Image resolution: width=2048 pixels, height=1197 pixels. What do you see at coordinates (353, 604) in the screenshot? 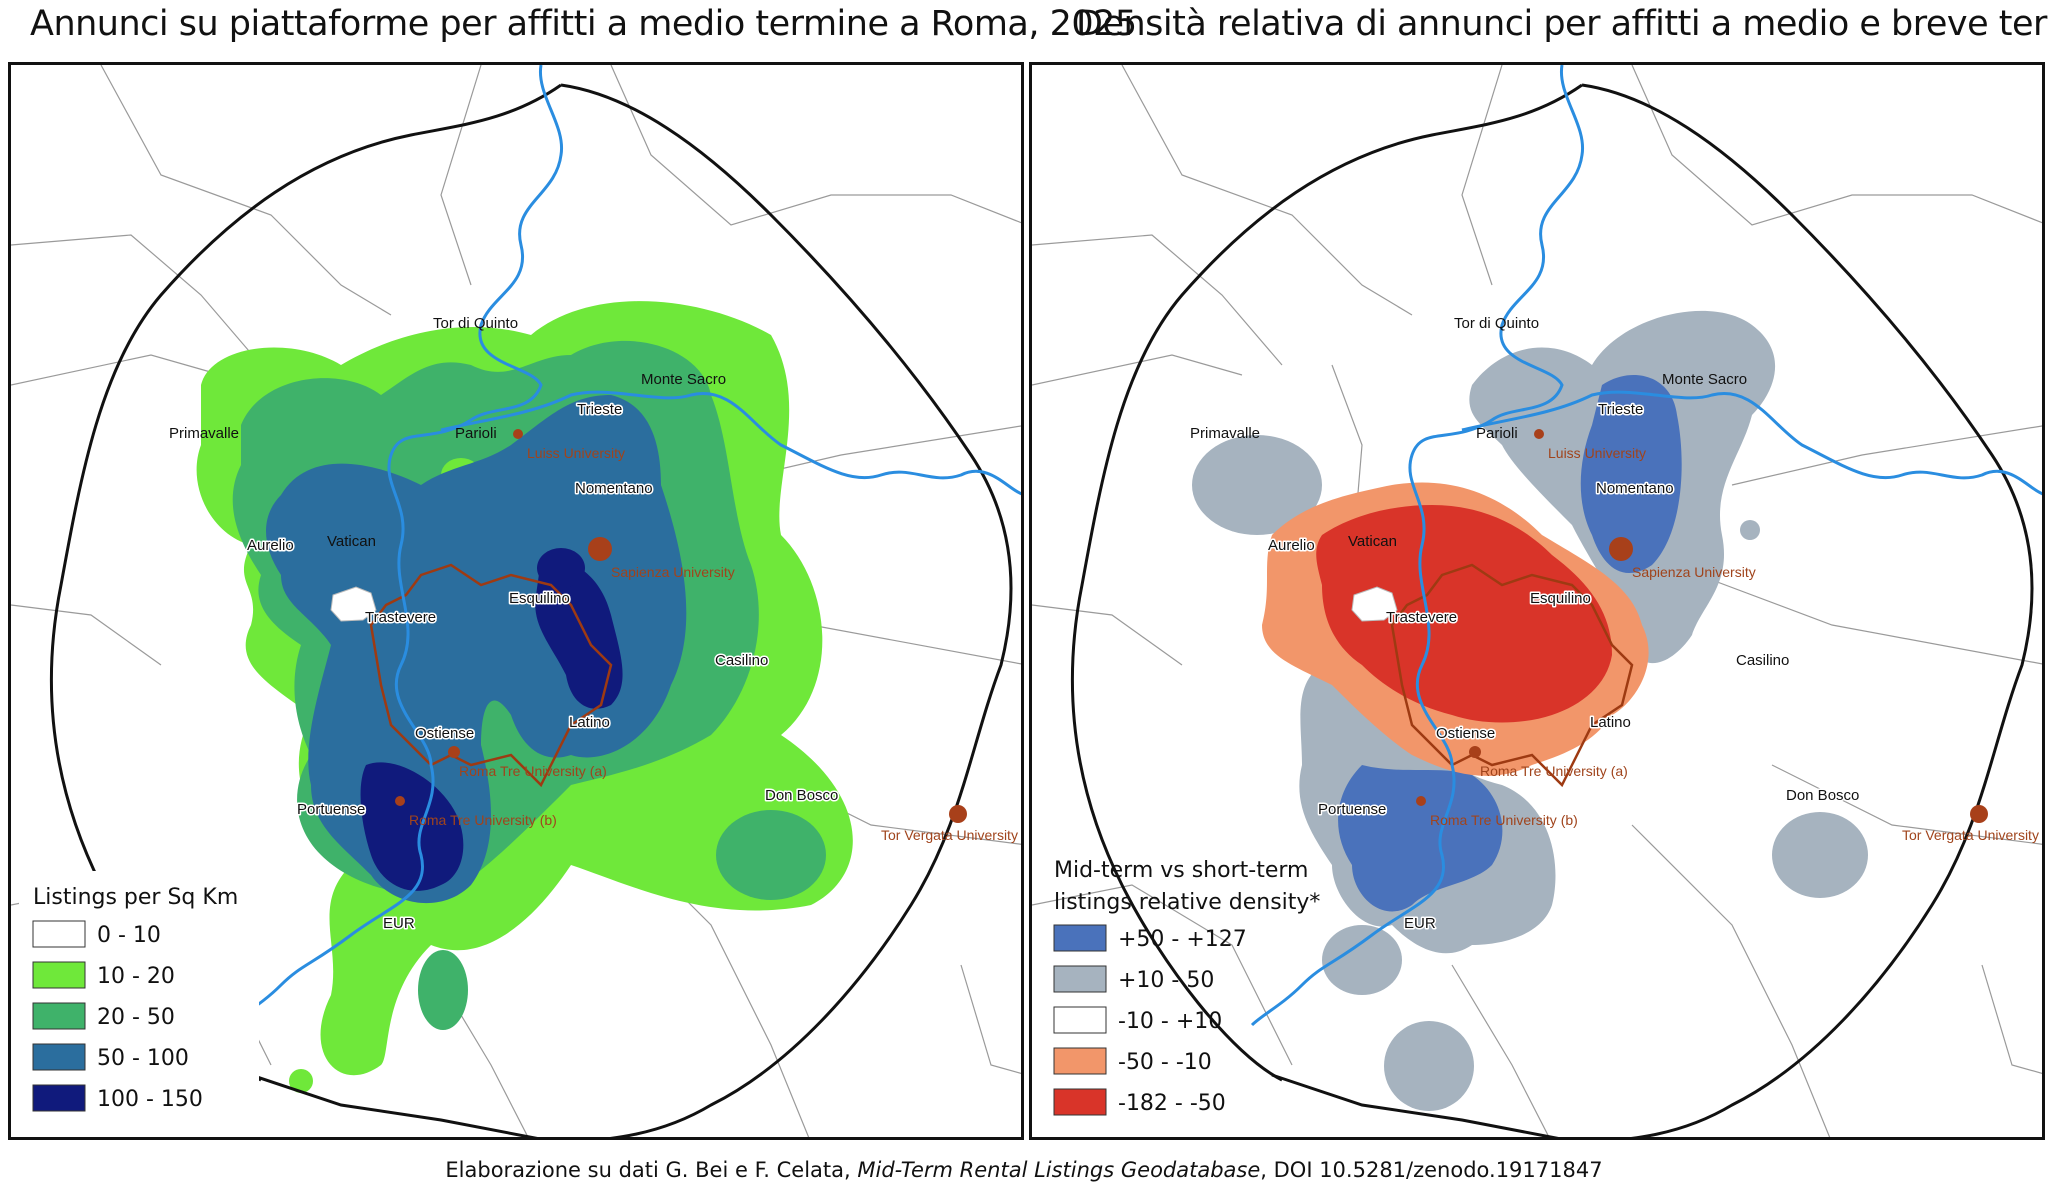
I see `vatican-area` at bounding box center [353, 604].